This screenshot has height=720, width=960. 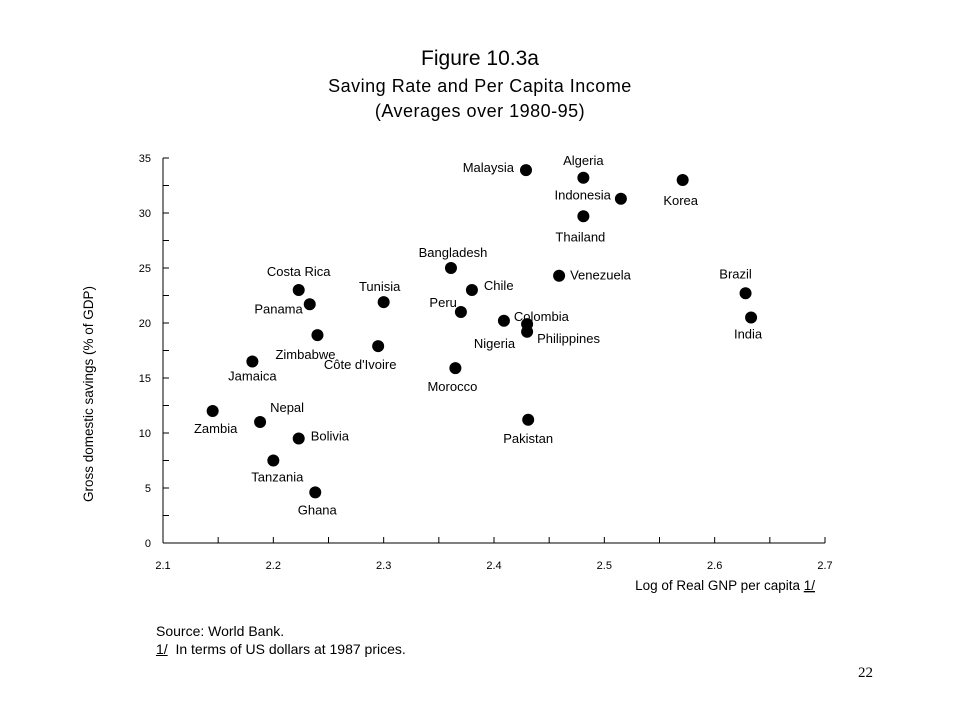 I want to click on point-label: Nepal, so click(x=287, y=407).